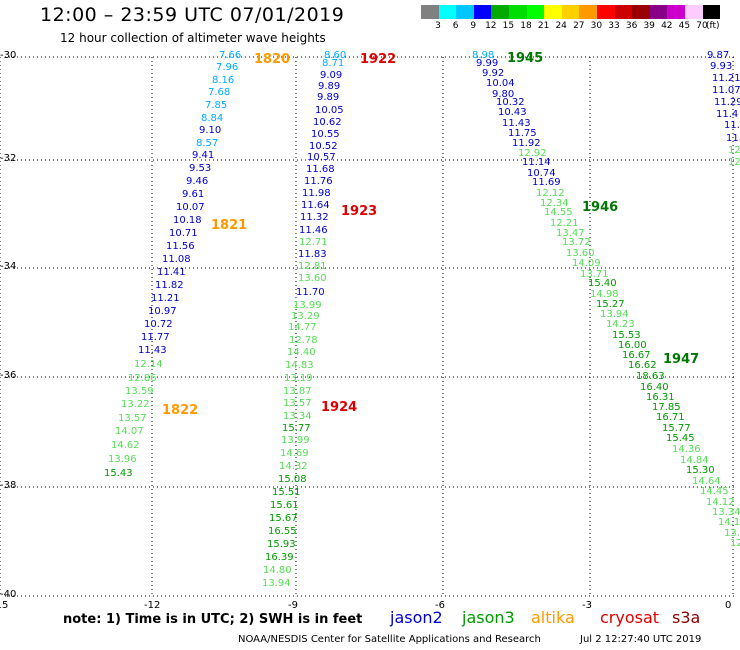 This screenshot has width=740, height=650. Describe the element at coordinates (327, 122) in the screenshot. I see `wave-height-value: 10.62` at that location.